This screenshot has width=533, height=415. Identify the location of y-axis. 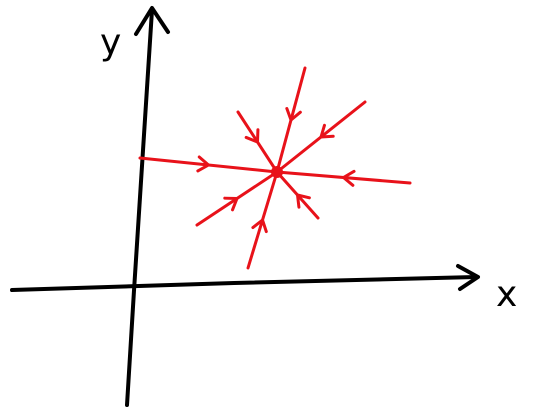
(139, 207).